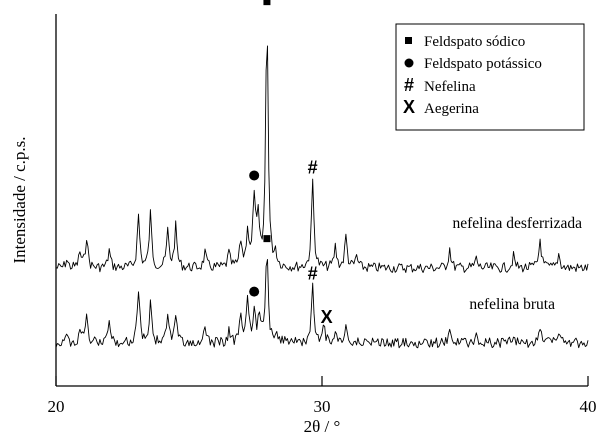 This screenshot has height=441, width=600. What do you see at coordinates (291, 163) in the screenshot?
I see `peak-markers: # # X` at bounding box center [291, 163].